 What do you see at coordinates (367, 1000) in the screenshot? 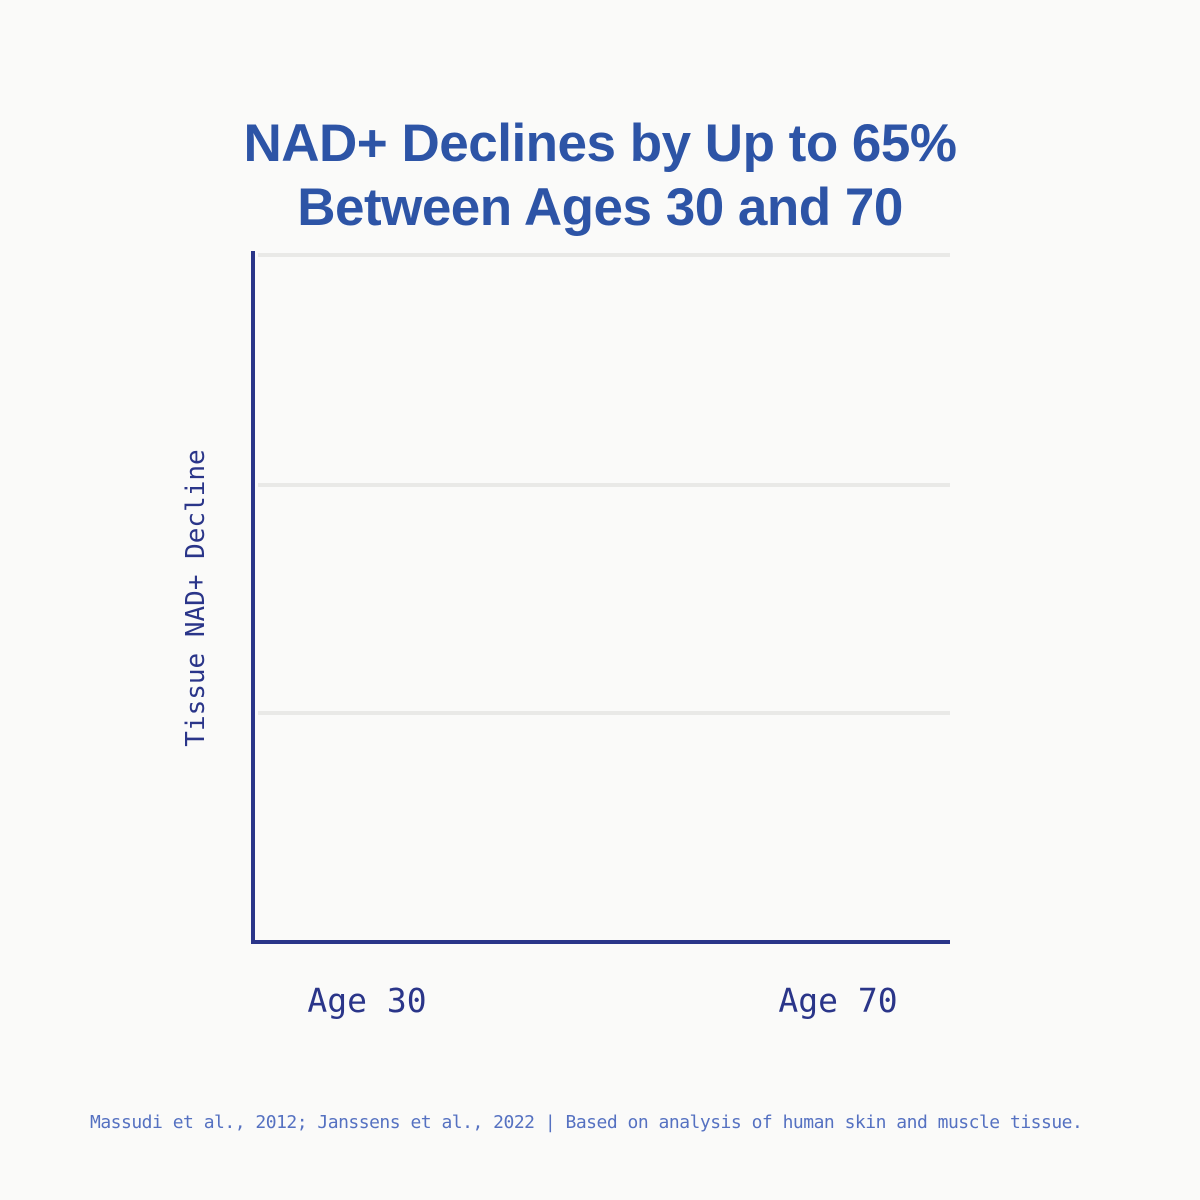
I see `x-tick-age-30: Age 30` at bounding box center [367, 1000].